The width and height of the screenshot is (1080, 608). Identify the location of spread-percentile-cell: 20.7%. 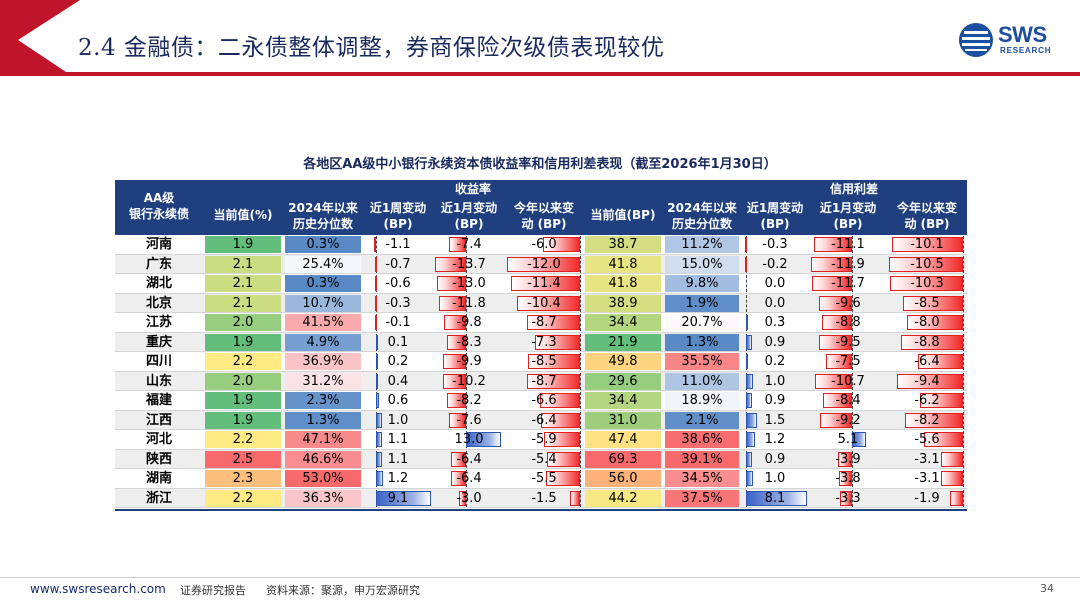
(702, 322).